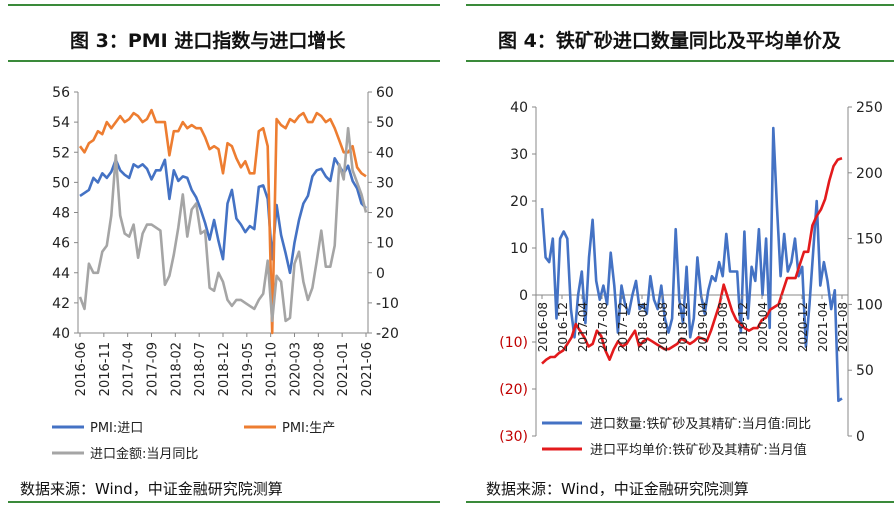 The width and height of the screenshot is (894, 507). I want to click on x-tick-label: 2019-04, so click(703, 327).